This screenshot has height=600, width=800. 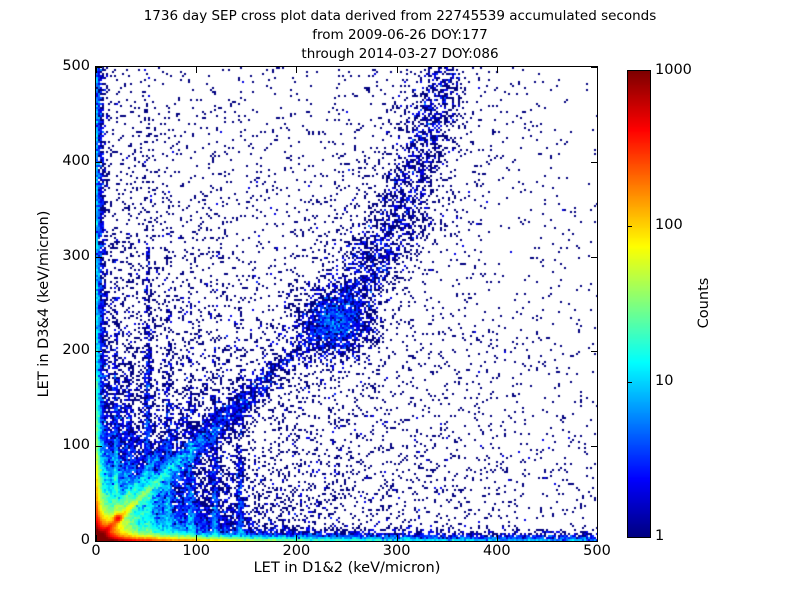 I want to click on x-tick-label: 500, so click(x=597, y=551).